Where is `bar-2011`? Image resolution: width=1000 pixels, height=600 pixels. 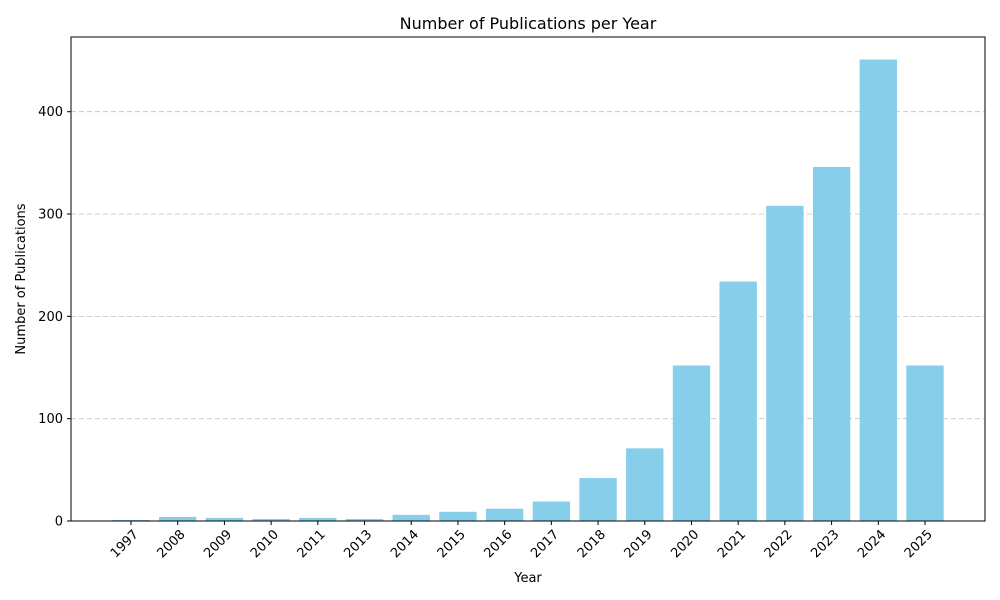
bar-2011 is located at coordinates (318, 519).